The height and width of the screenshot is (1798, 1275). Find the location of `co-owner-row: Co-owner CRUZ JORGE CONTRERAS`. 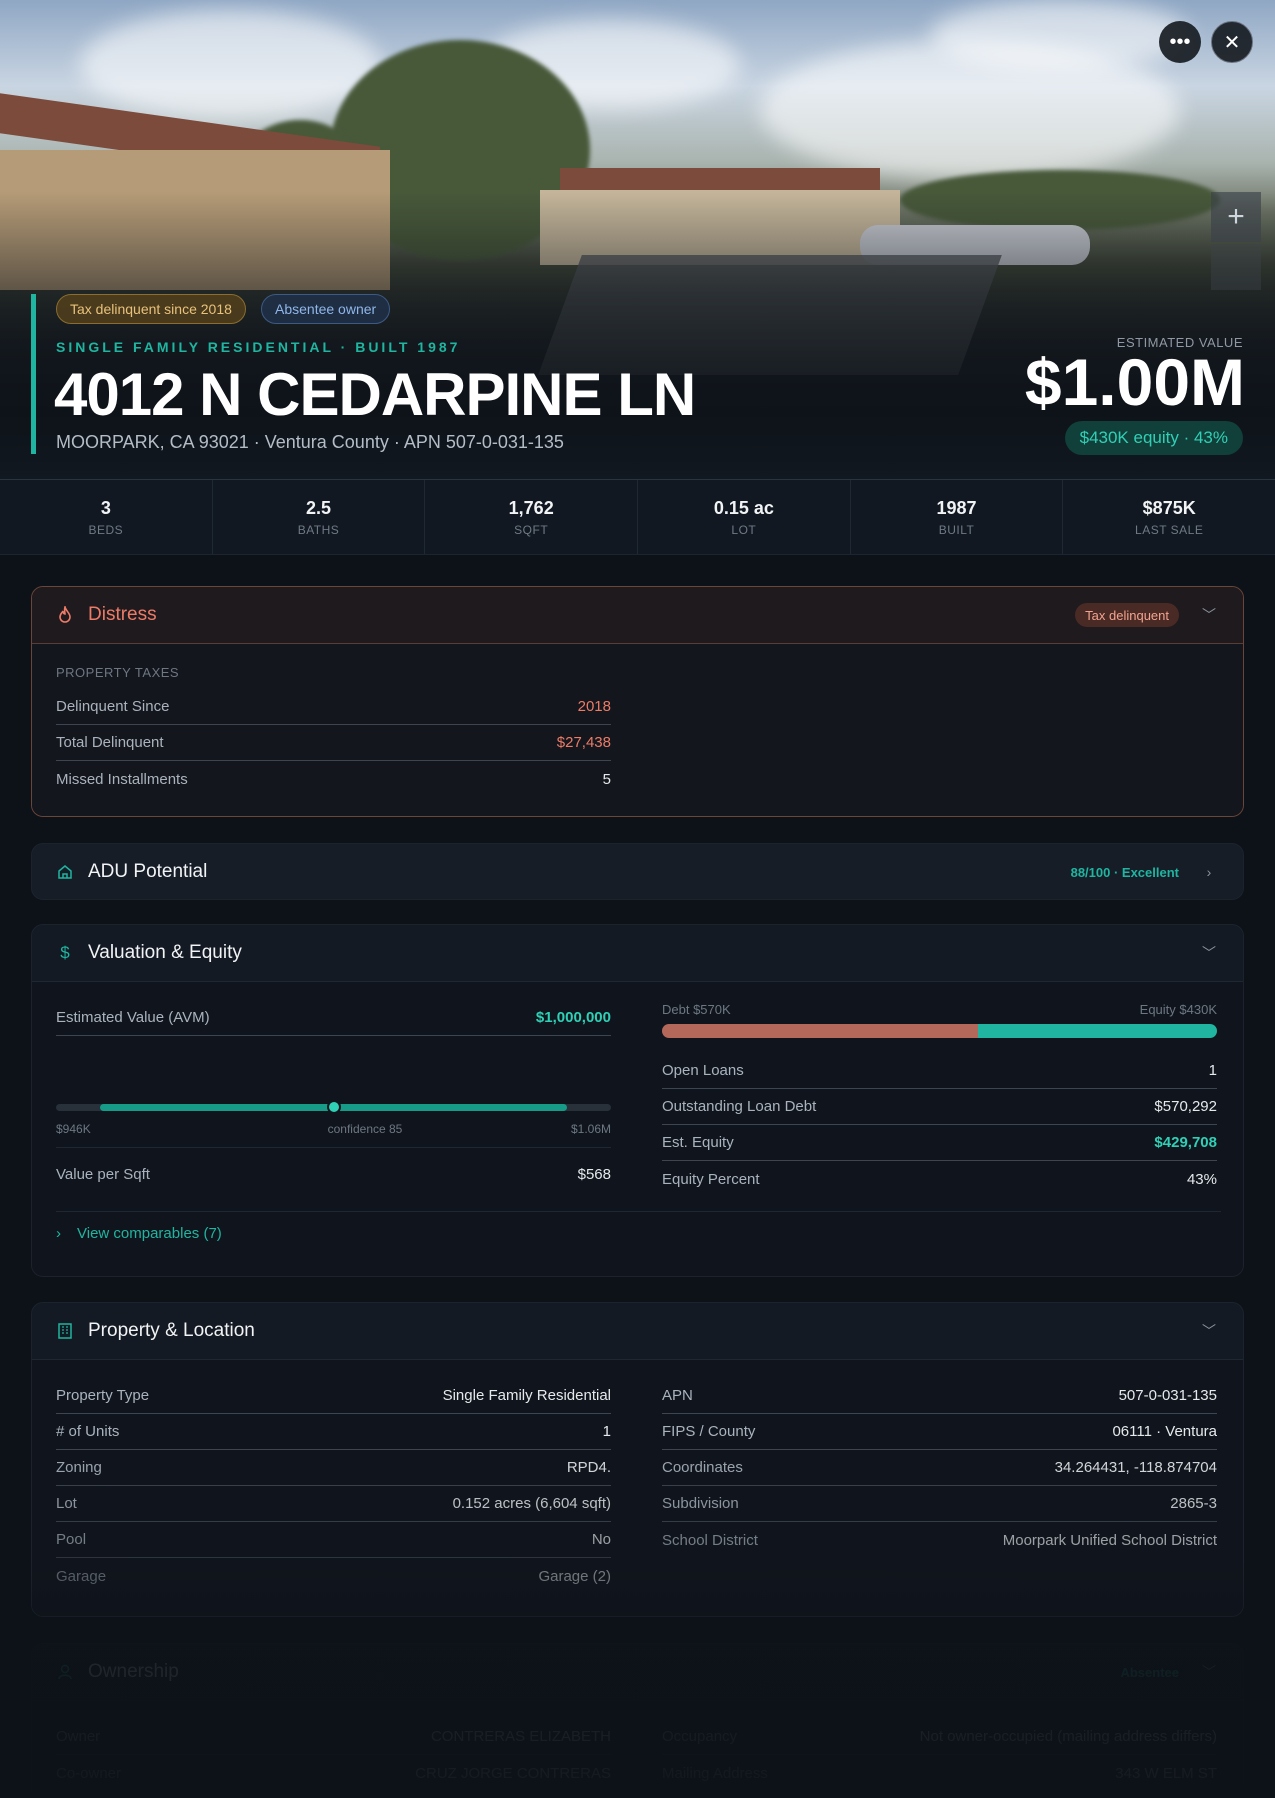

co-owner-row: Co-owner CRUZ JORGE CONTRERAS is located at coordinates (333, 1773).